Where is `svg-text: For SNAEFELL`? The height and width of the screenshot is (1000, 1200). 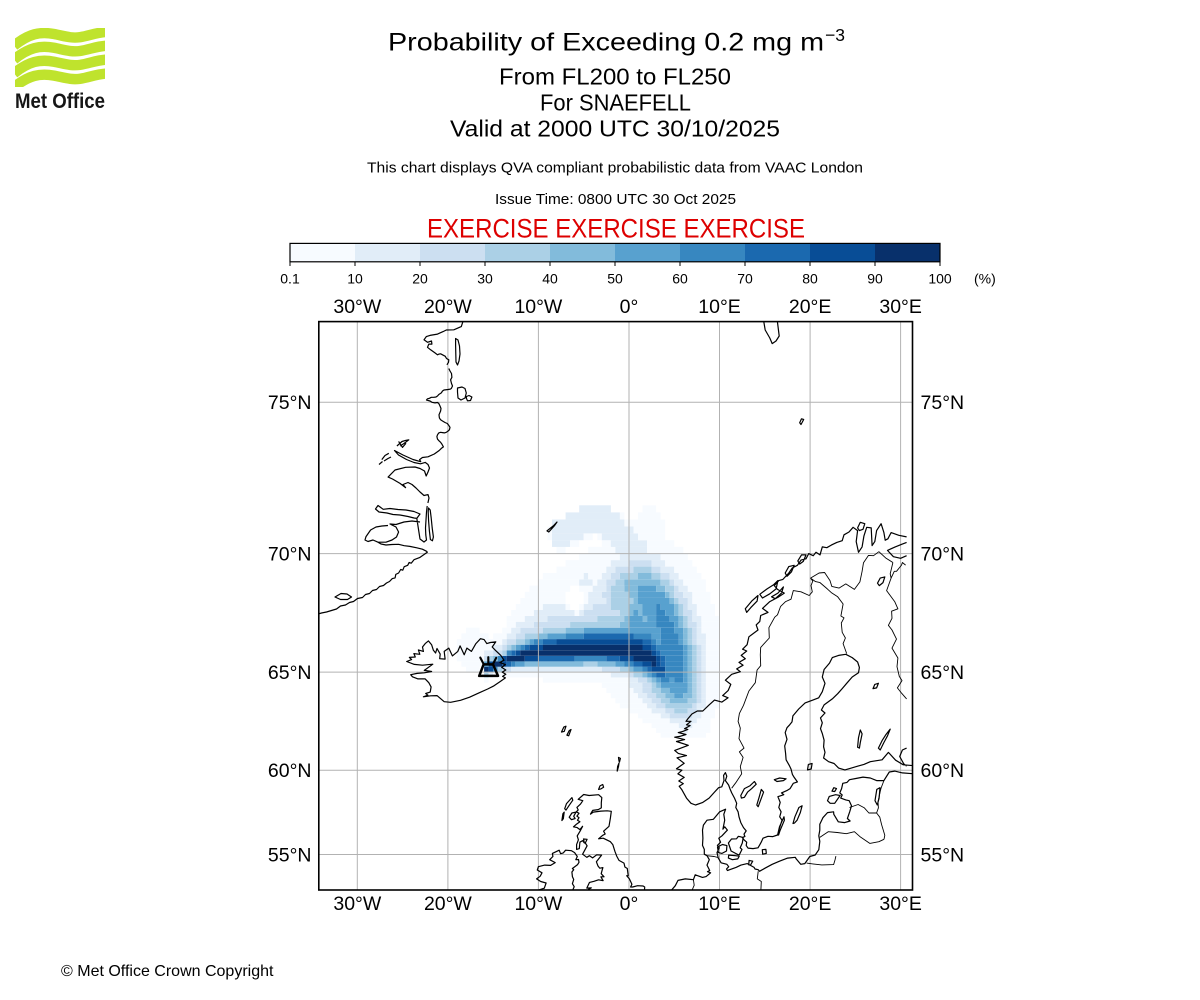 svg-text: For SNAEFELL is located at coordinates (615, 103).